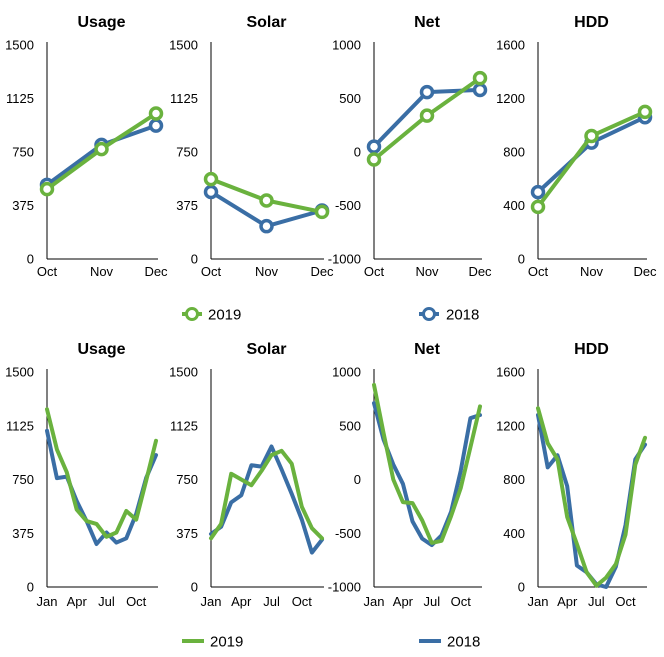 The width and height of the screenshot is (664, 657). I want to click on x-tick-label: Jan, so click(538, 601).